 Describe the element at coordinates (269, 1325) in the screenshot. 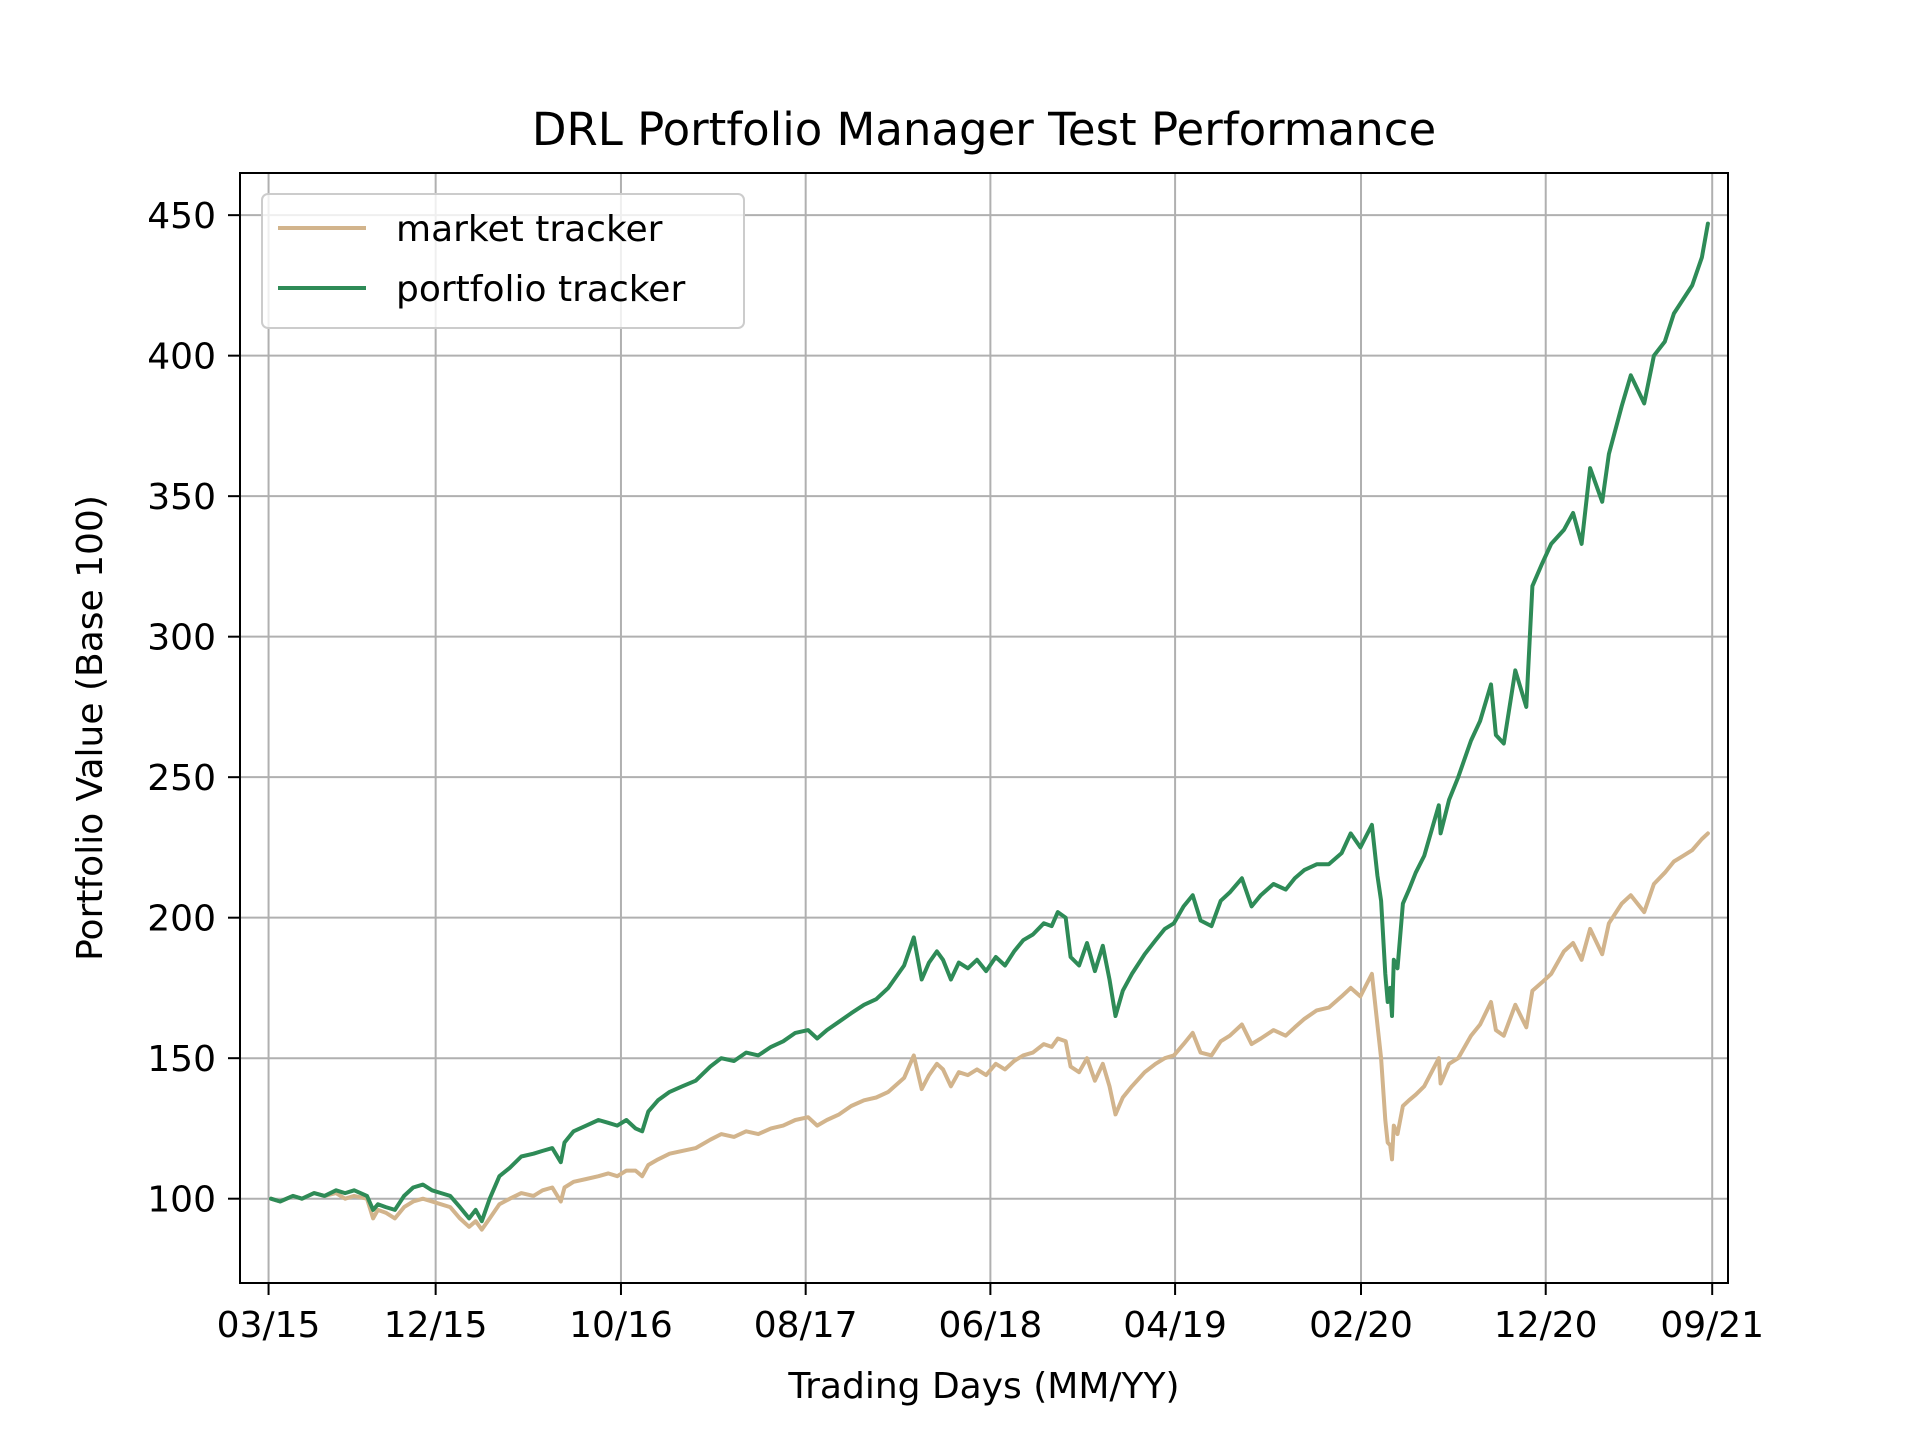

I see `x-tick-label: 03/15` at that location.